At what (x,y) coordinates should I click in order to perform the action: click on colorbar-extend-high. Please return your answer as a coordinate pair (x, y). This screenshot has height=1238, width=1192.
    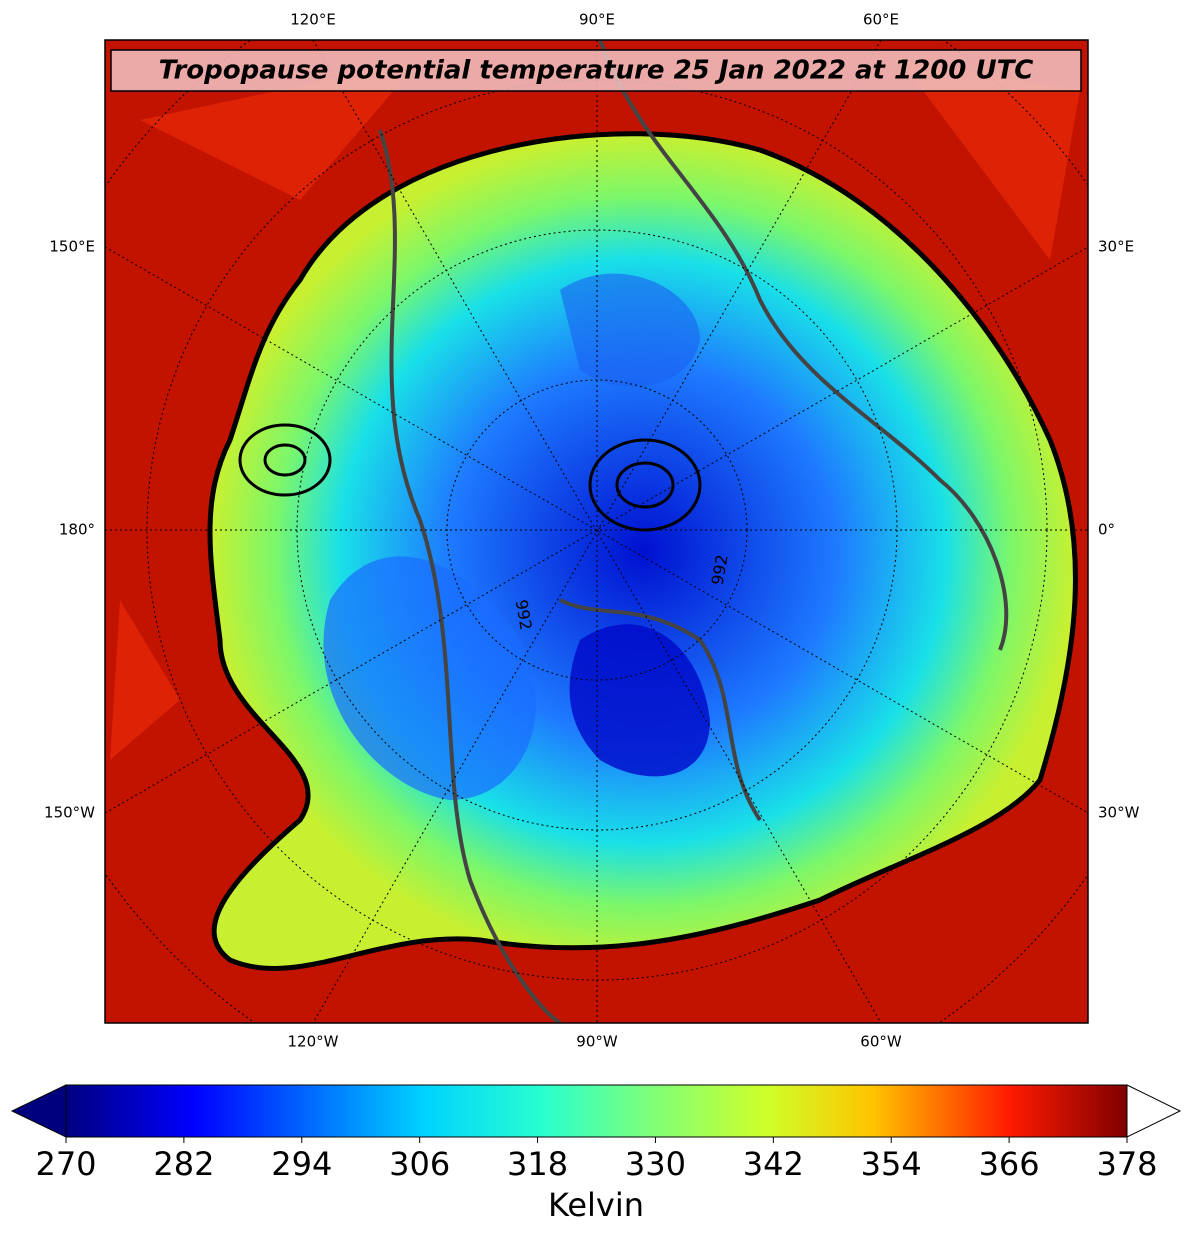
    Looking at the image, I should click on (1154, 1111).